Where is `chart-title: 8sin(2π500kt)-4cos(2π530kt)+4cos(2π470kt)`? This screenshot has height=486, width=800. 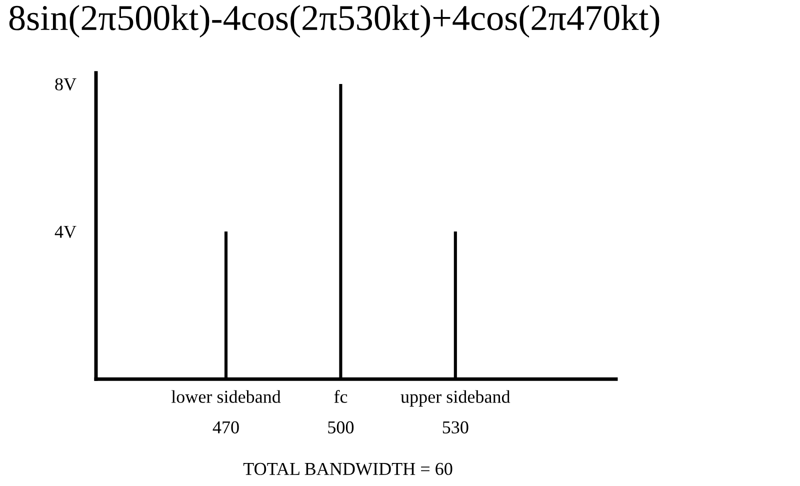
chart-title: 8sin(2π500kt)-4cos(2π530kt)+4cos(2π470kt) is located at coordinates (334, 21).